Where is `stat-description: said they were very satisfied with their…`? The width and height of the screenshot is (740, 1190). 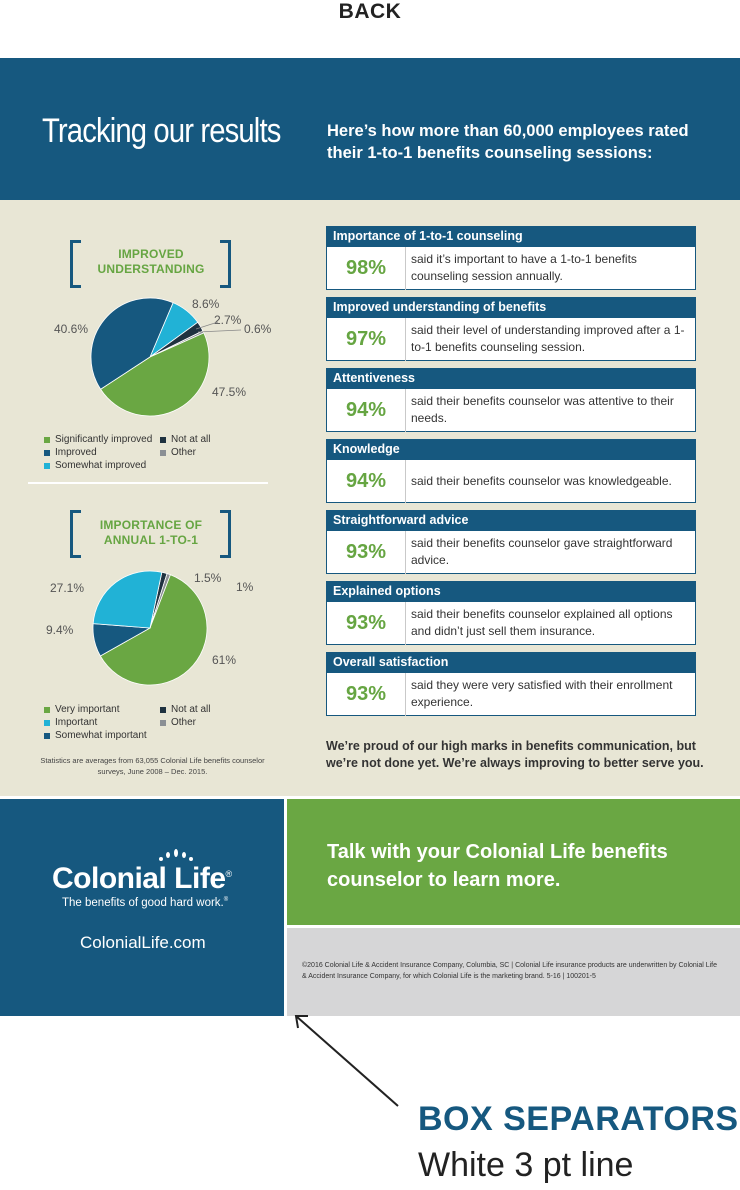
stat-description: said they were very satisfied with their… is located at coordinates (542, 693).